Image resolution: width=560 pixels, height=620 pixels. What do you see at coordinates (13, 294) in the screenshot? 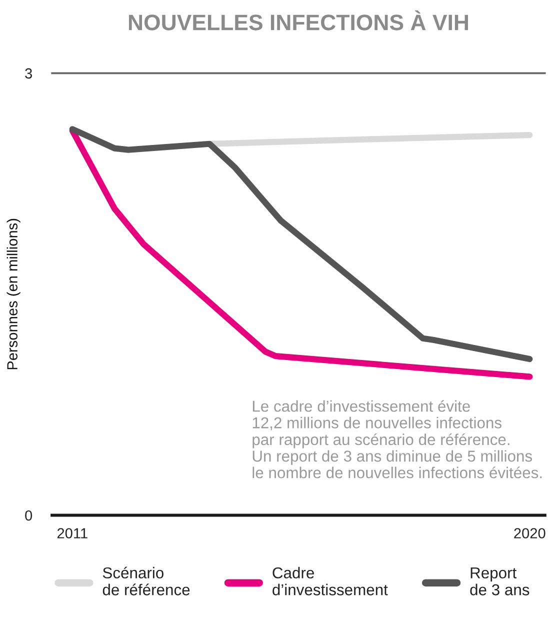
I see `y-axis-title: Personnes (en millions)` at bounding box center [13, 294].